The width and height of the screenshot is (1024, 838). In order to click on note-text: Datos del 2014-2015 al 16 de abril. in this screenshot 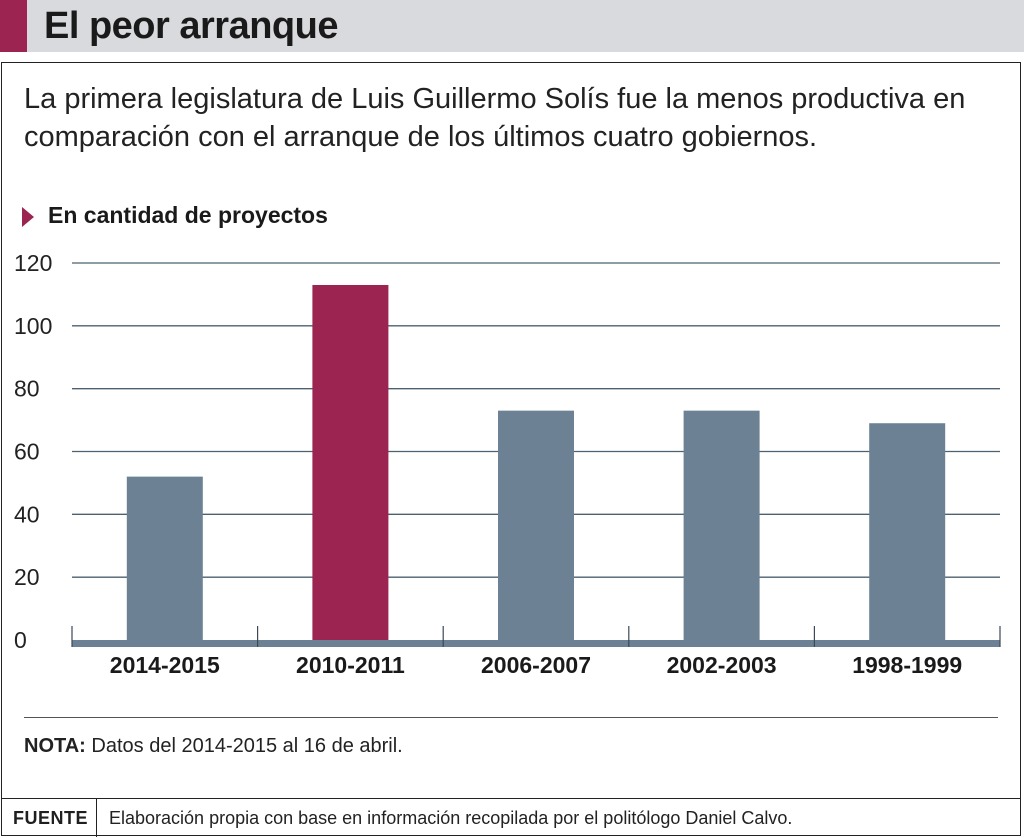, I will do `click(247, 746)`.